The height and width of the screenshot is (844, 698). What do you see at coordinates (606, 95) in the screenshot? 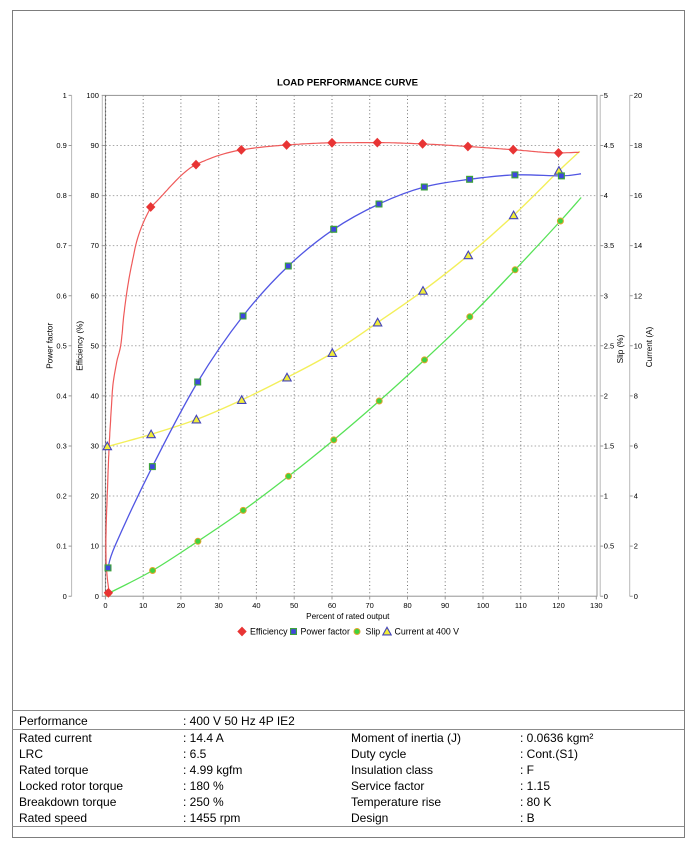
I see `svg-text: 5` at bounding box center [606, 95].